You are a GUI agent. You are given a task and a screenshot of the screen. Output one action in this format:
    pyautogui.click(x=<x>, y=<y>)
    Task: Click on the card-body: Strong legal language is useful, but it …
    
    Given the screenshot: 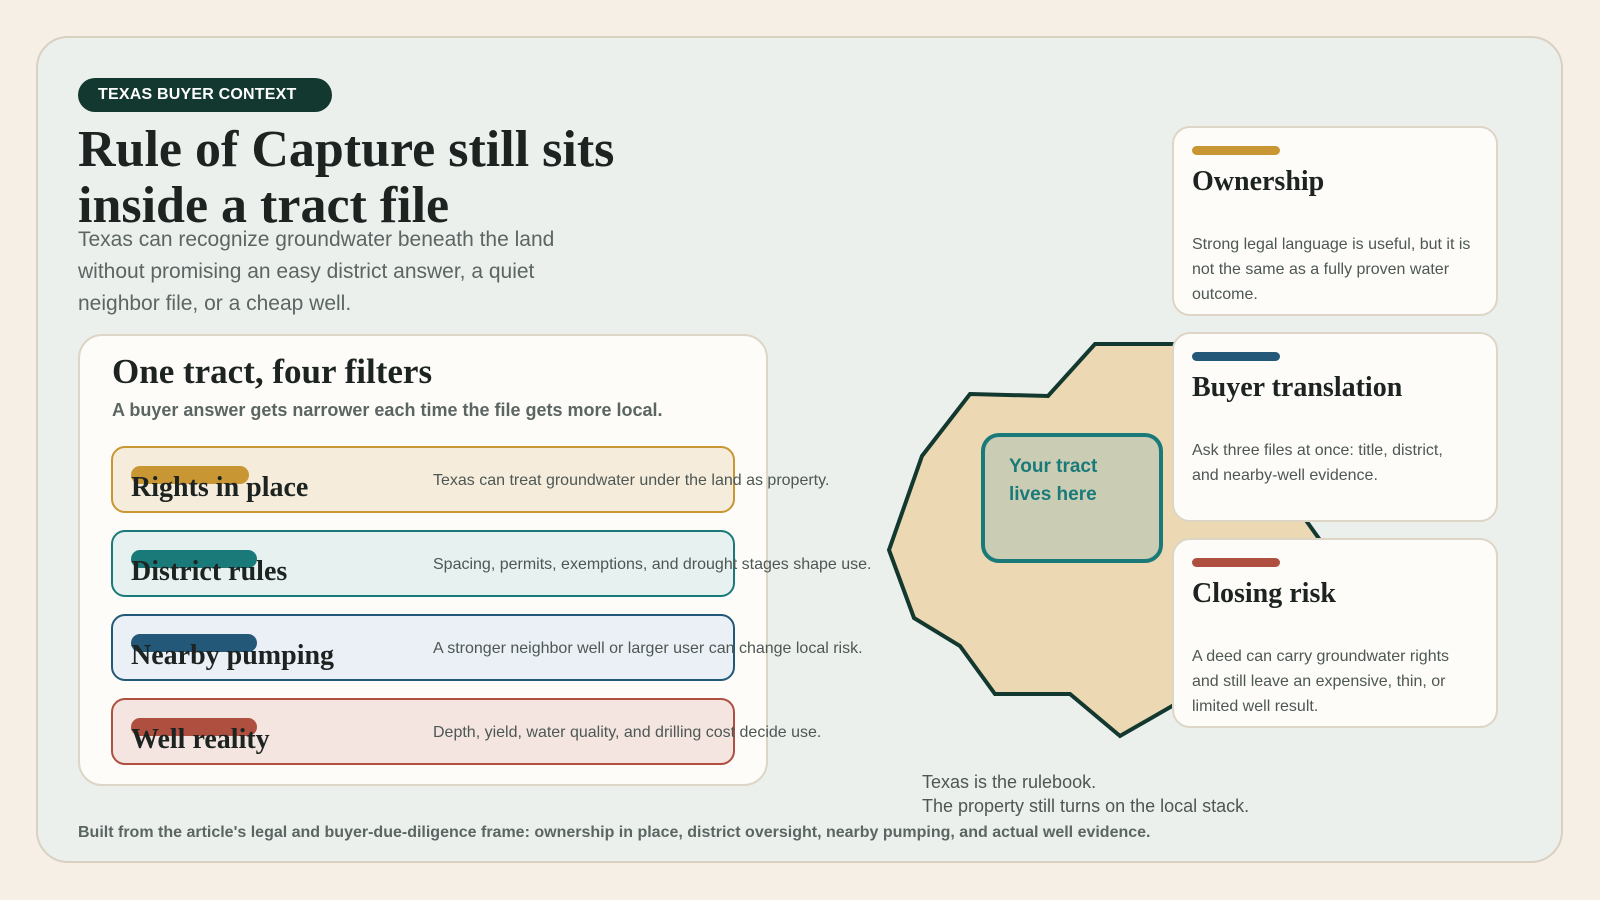 What is the action you would take?
    pyautogui.click(x=1331, y=269)
    